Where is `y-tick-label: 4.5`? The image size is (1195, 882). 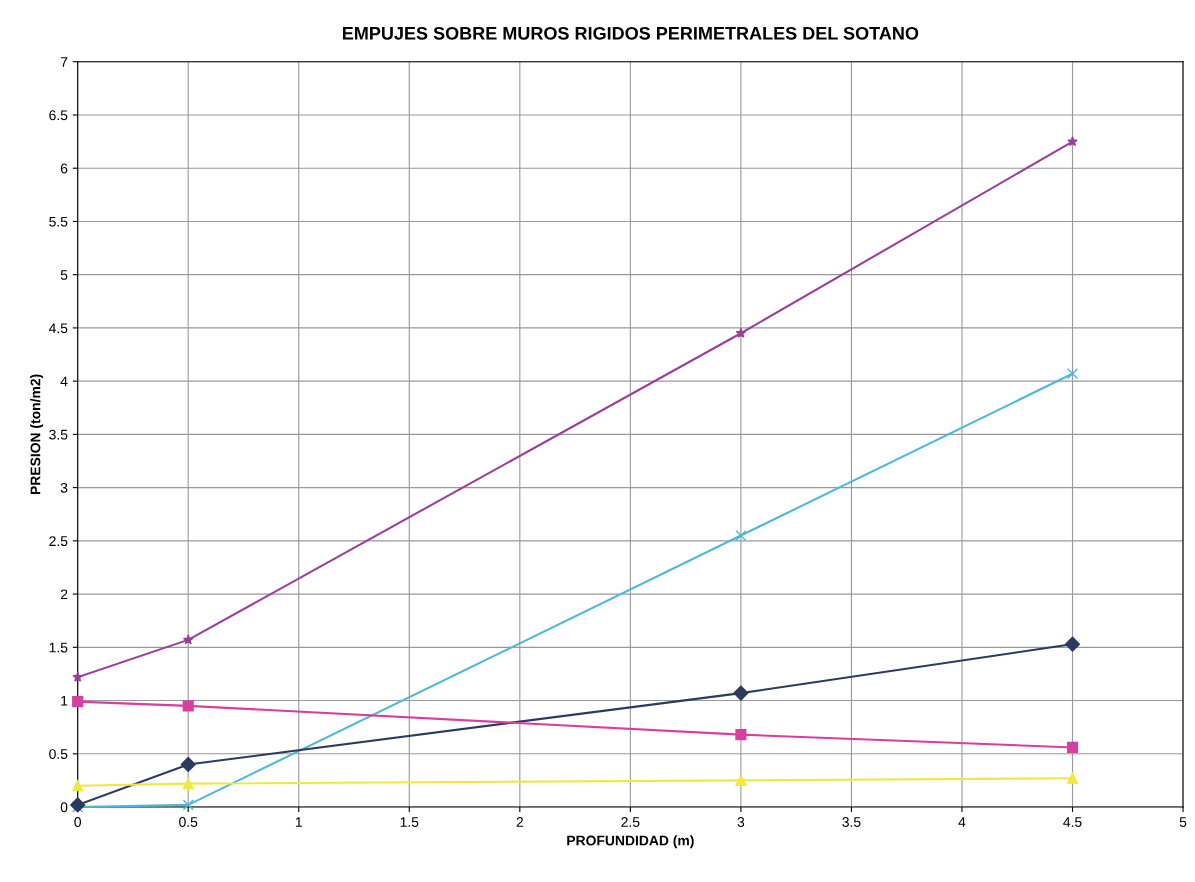
y-tick-label: 4.5 is located at coordinates (58, 328).